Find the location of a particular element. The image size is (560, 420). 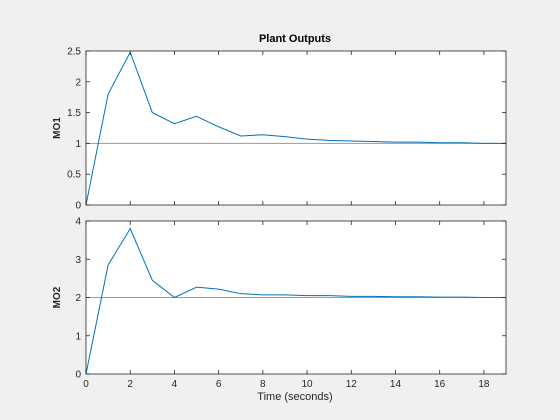

y-tick-label: 3 is located at coordinates (78, 260).